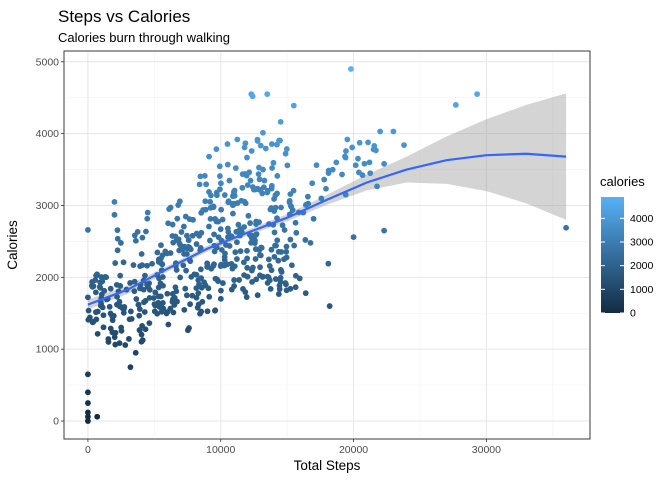  Describe the element at coordinates (642, 266) in the screenshot. I see `legend-label: 2000` at that location.